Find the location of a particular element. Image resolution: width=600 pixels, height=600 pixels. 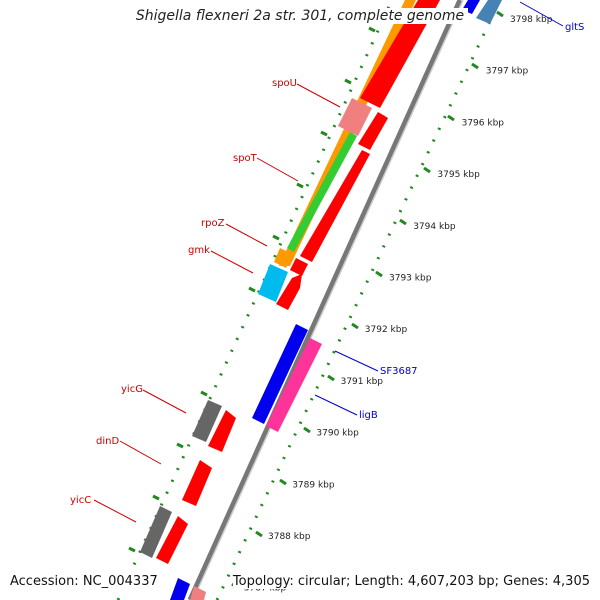

gene-label-rpoZ: rpoZ is located at coordinates (213, 223).